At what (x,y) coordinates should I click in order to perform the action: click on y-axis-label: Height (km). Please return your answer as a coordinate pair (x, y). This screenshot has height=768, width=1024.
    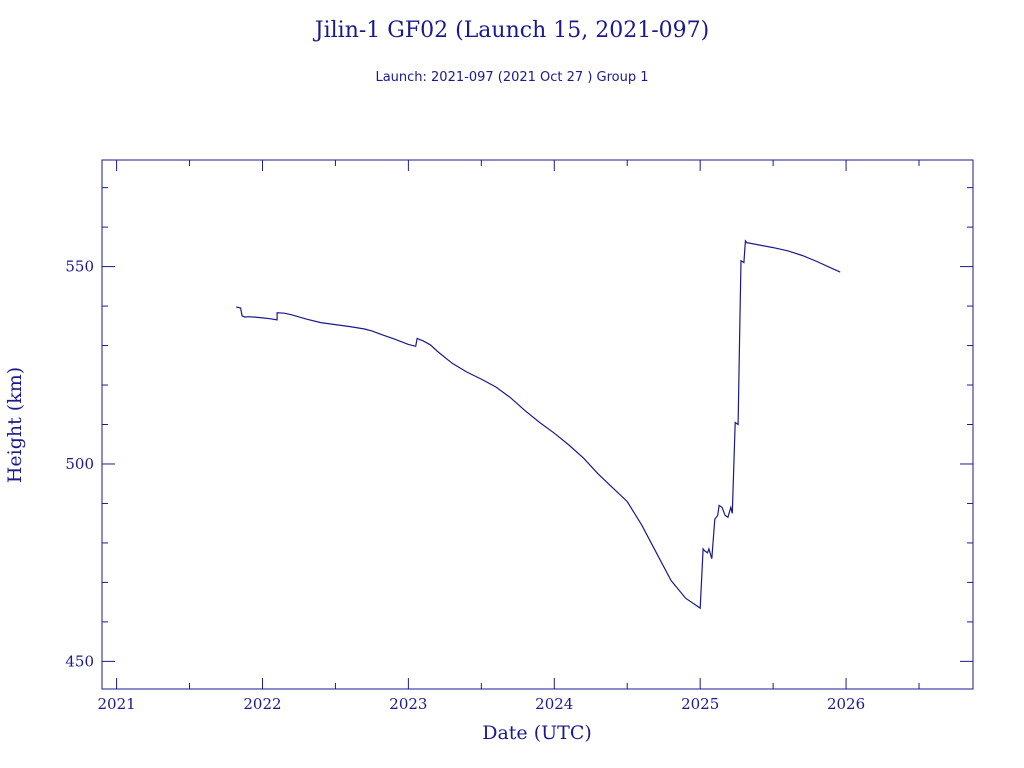
    Looking at the image, I should click on (15, 425).